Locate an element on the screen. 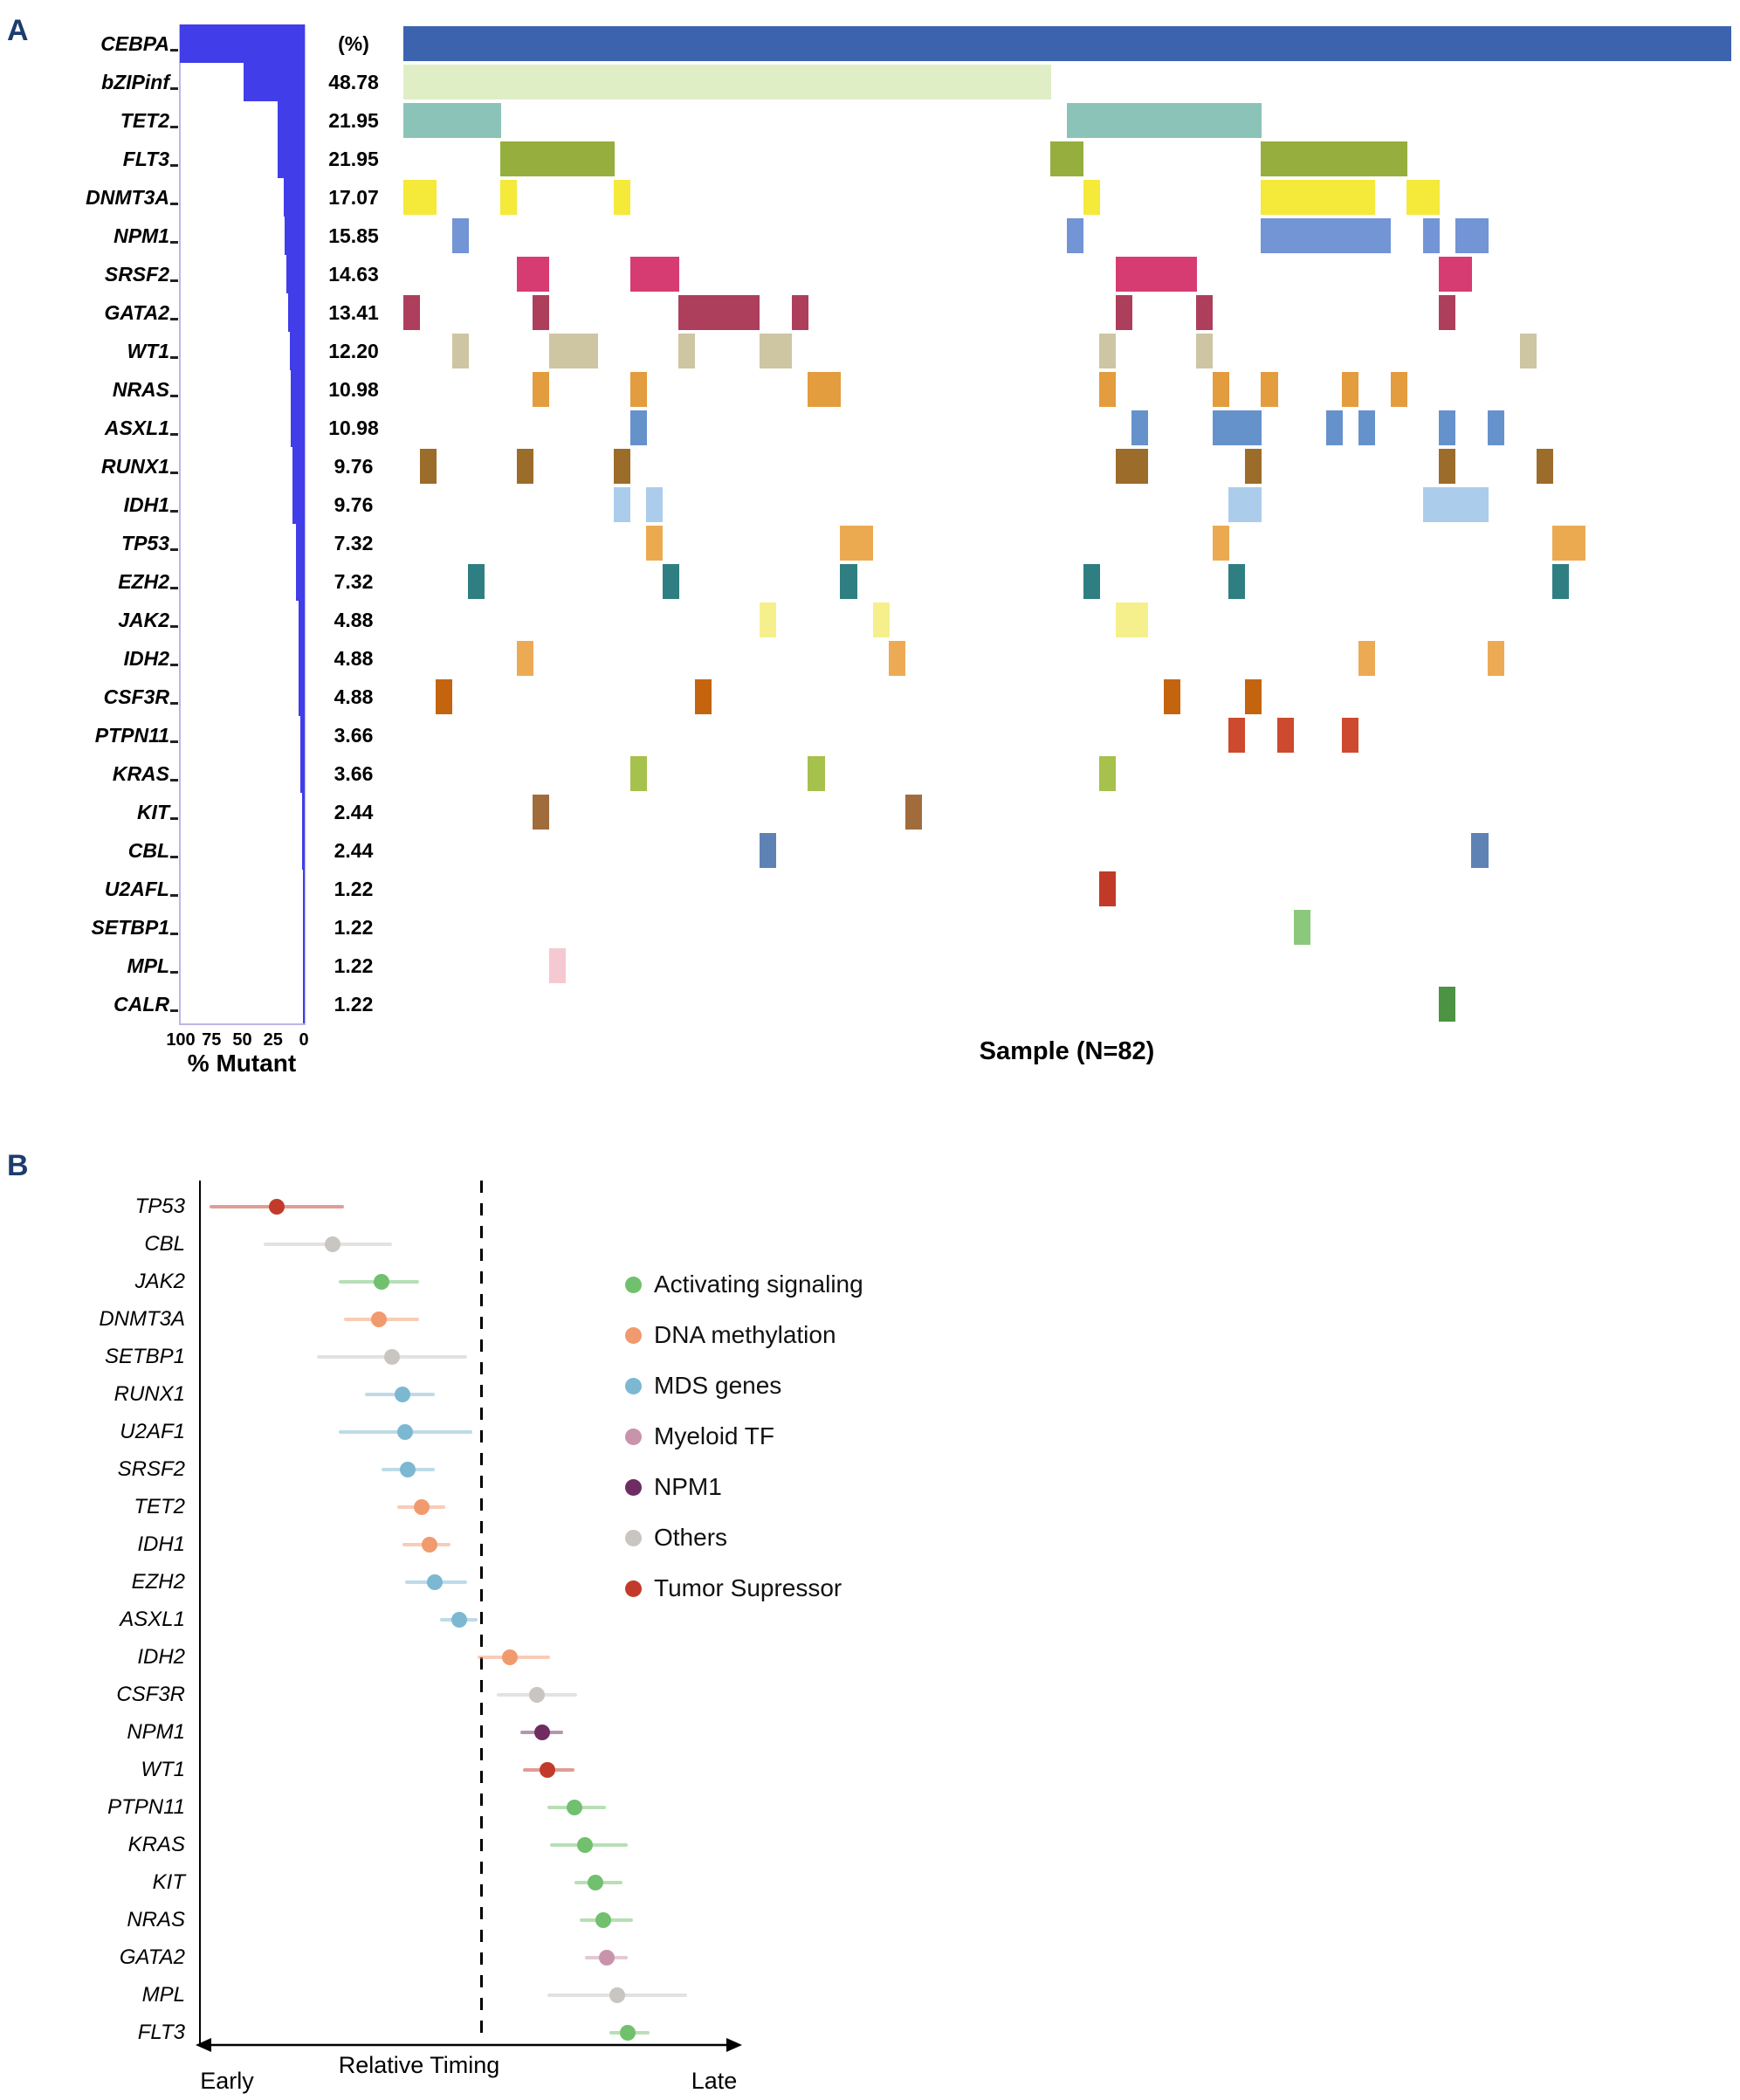  gene-row-label: CEBPA is located at coordinates (134, 43).